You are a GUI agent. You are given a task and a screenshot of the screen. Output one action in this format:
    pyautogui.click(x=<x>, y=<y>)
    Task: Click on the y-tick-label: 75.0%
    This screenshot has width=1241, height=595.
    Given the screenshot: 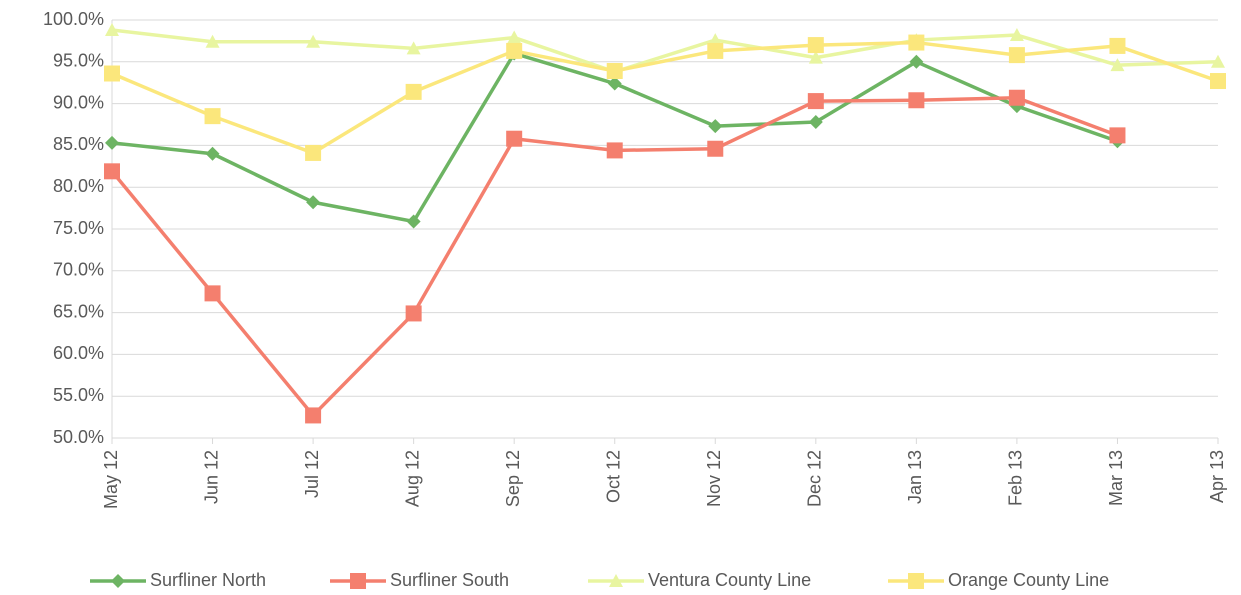 What is the action you would take?
    pyautogui.click(x=78, y=228)
    